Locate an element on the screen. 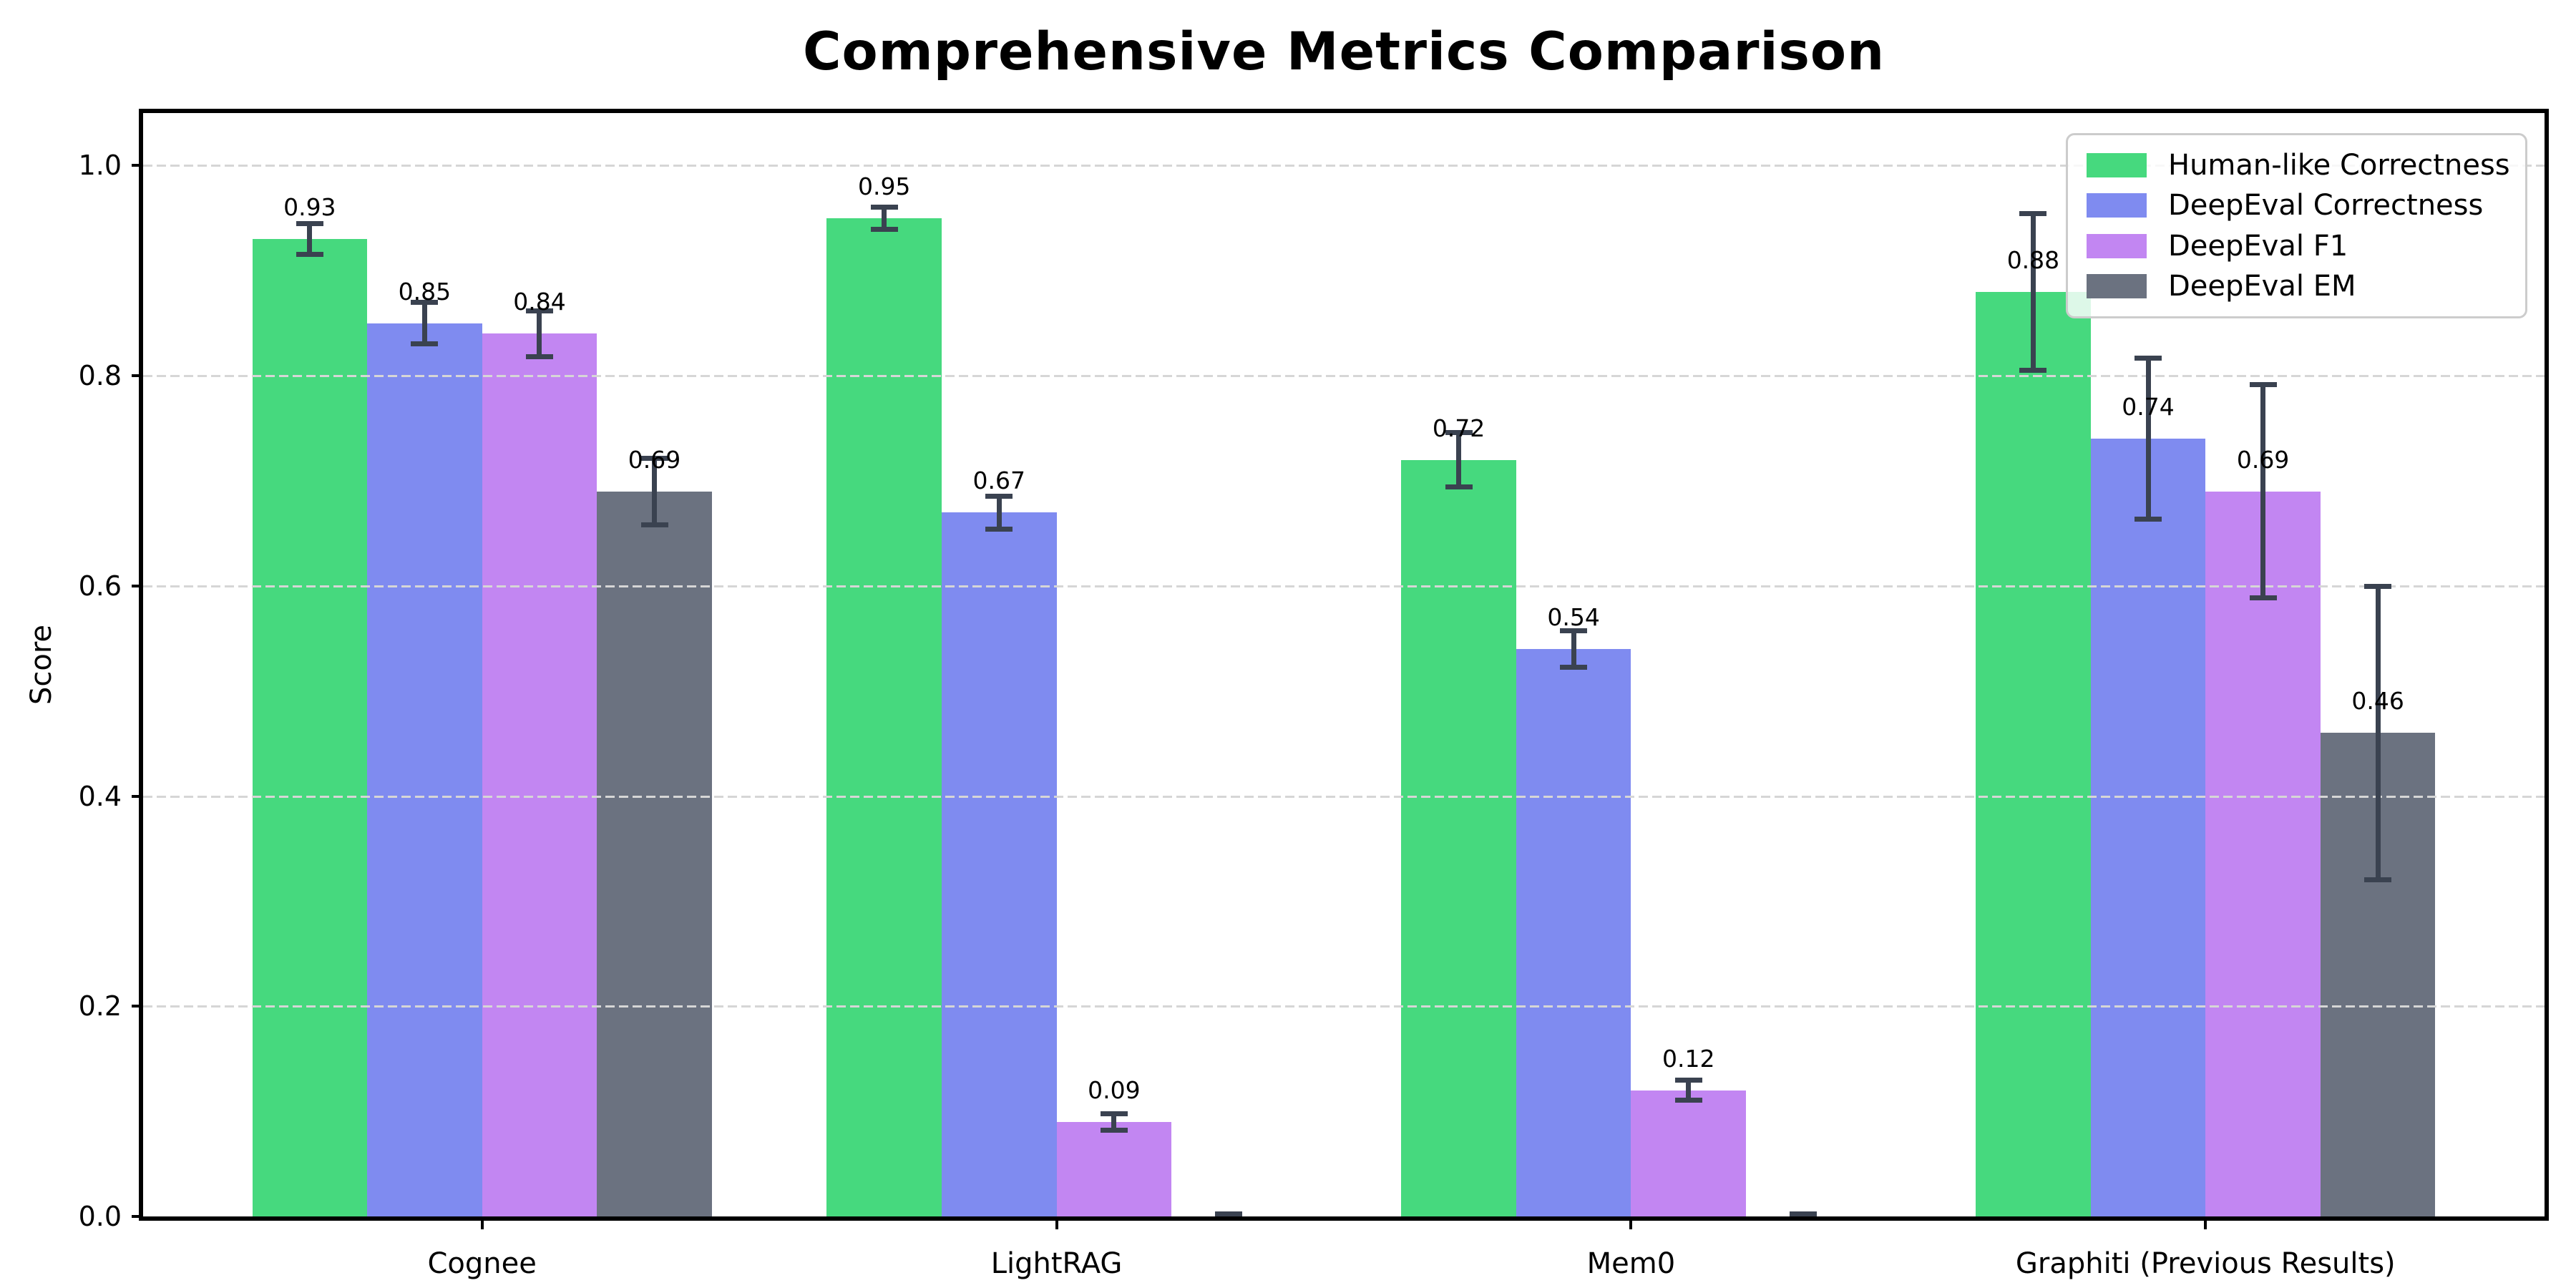  bar-value-label: 0.09 is located at coordinates (1114, 1089).